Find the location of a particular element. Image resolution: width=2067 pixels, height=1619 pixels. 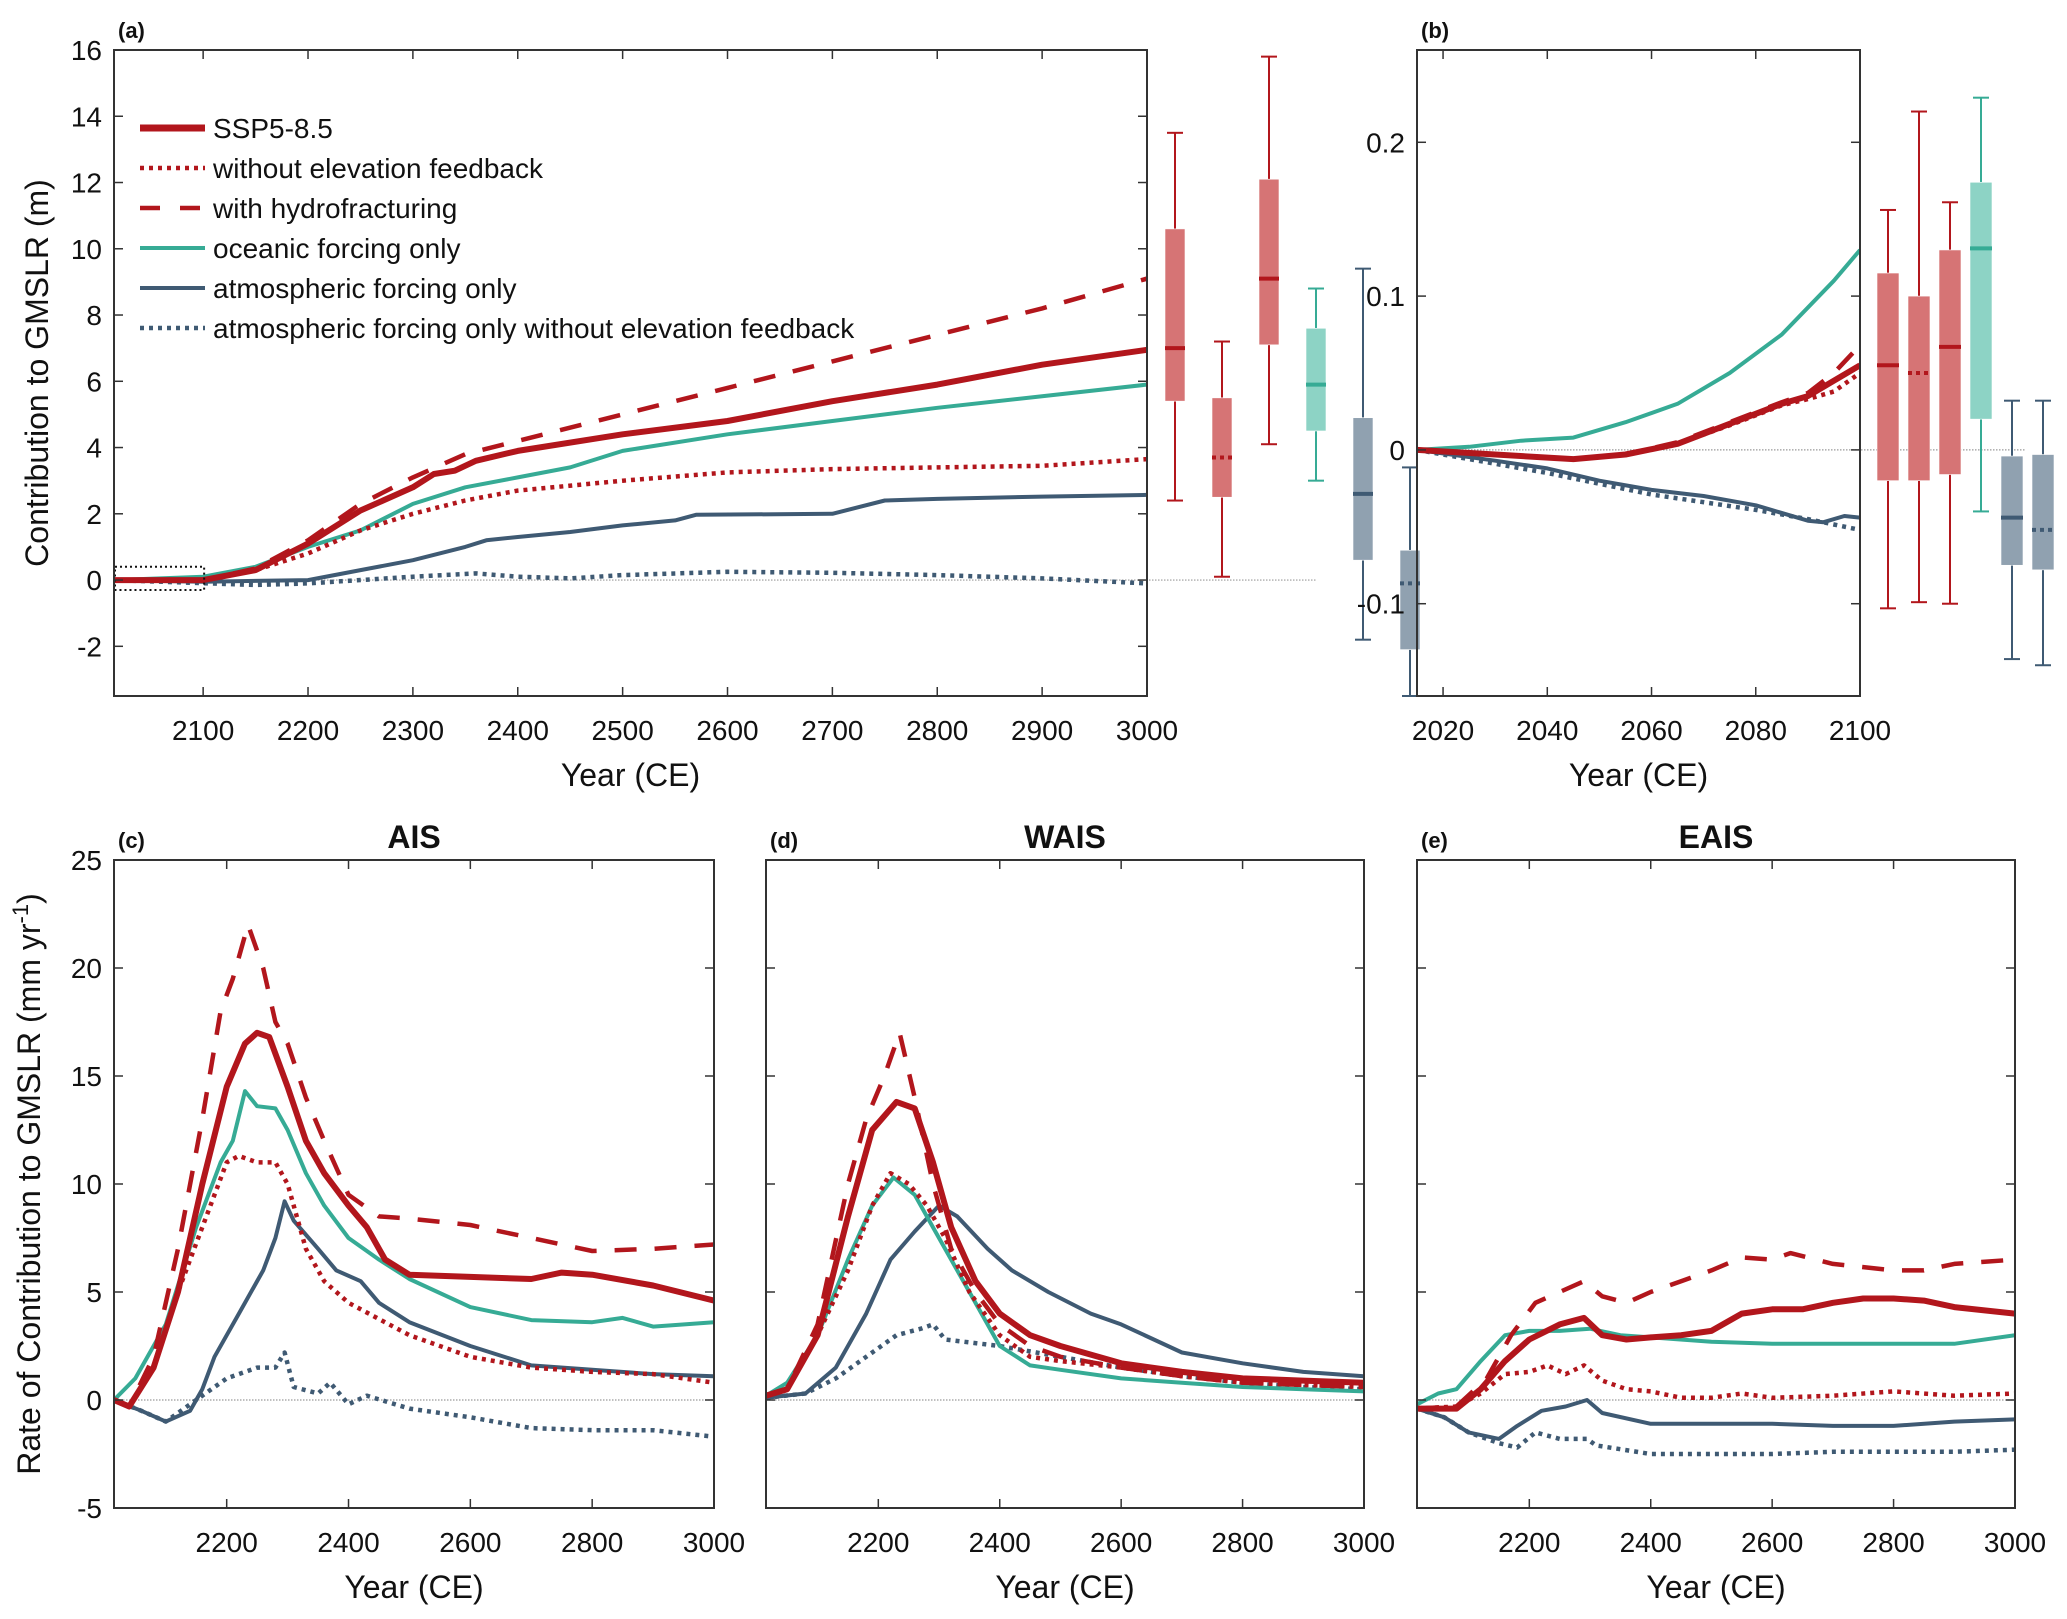

y-tick-label: 25 is located at coordinates (86, 860).